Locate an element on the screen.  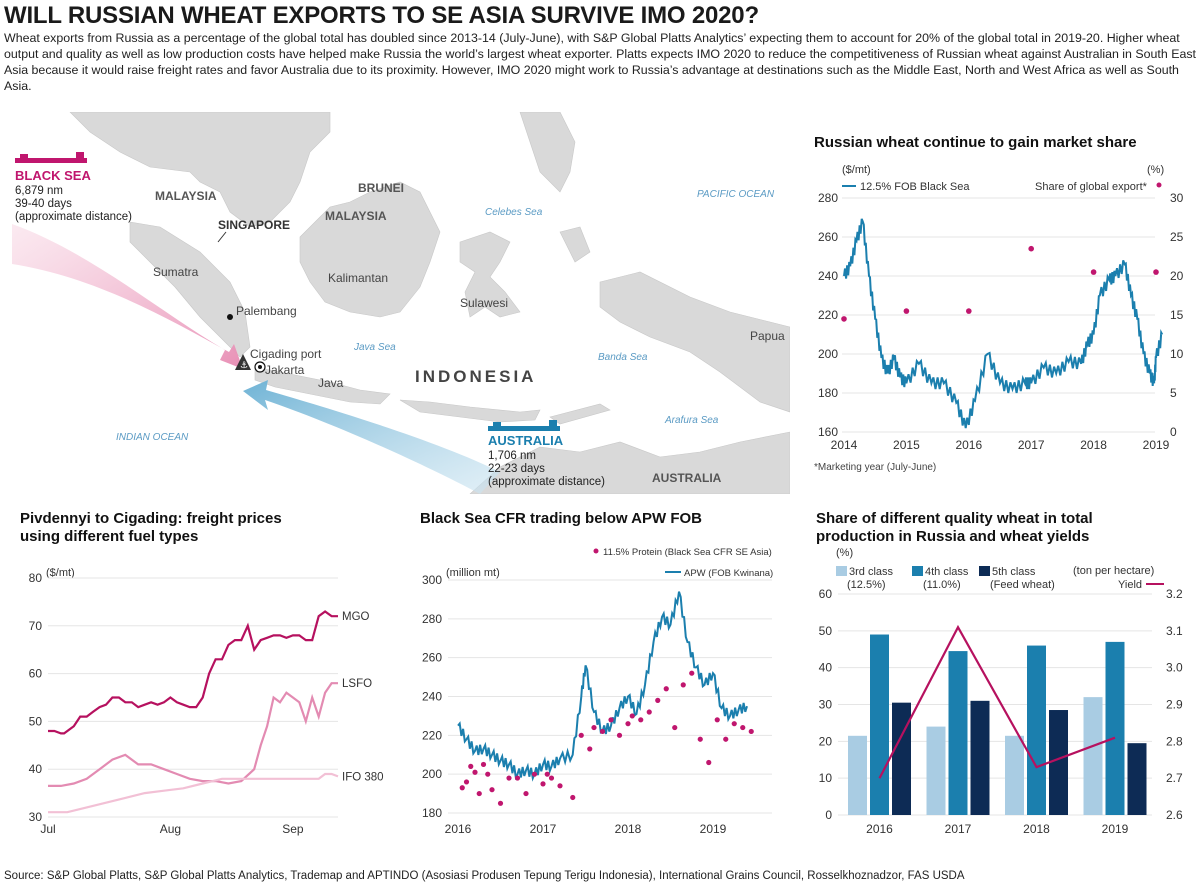
chart1-xtick: 2019 is located at coordinates (1156, 445).